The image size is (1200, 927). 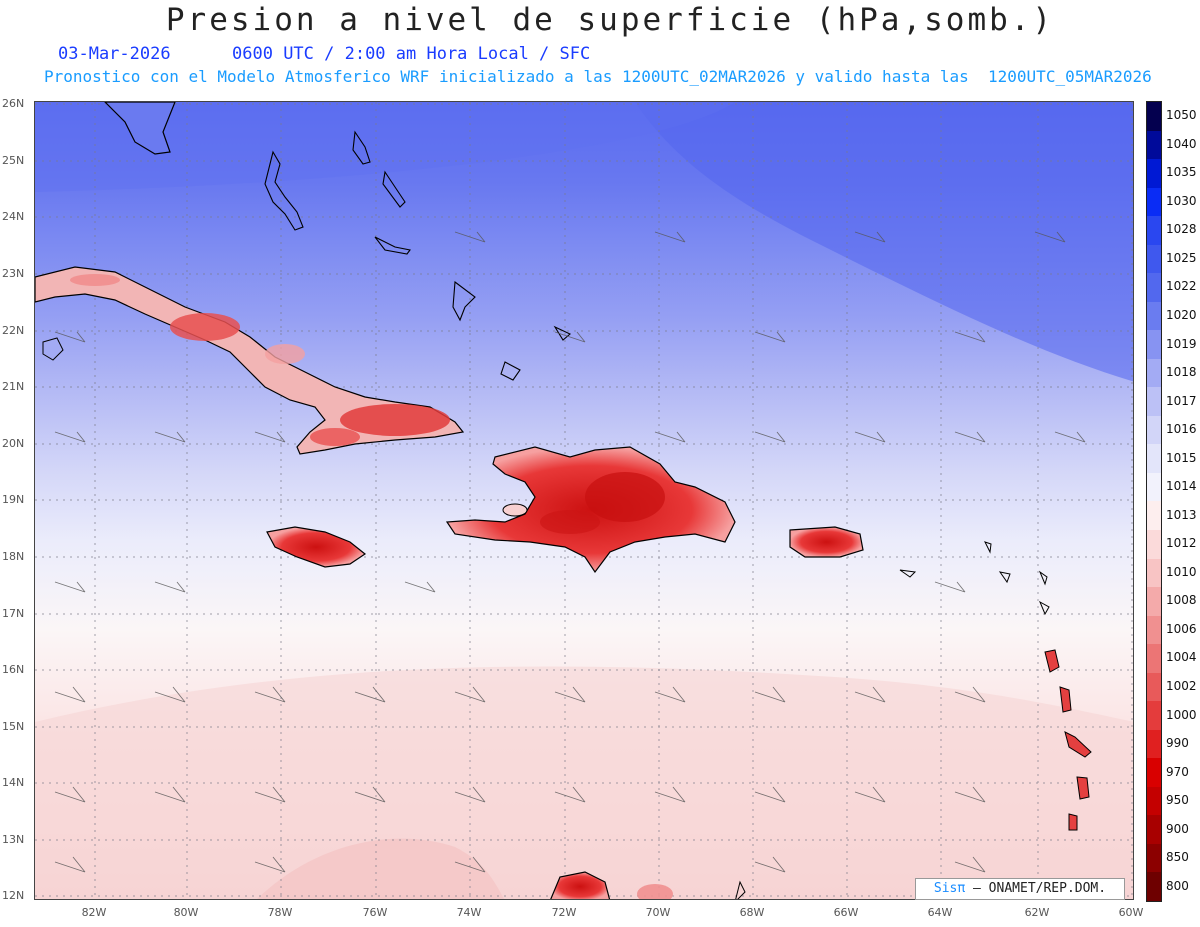 What do you see at coordinates (186, 912) in the screenshot?
I see `lon-label: 80W` at bounding box center [186, 912].